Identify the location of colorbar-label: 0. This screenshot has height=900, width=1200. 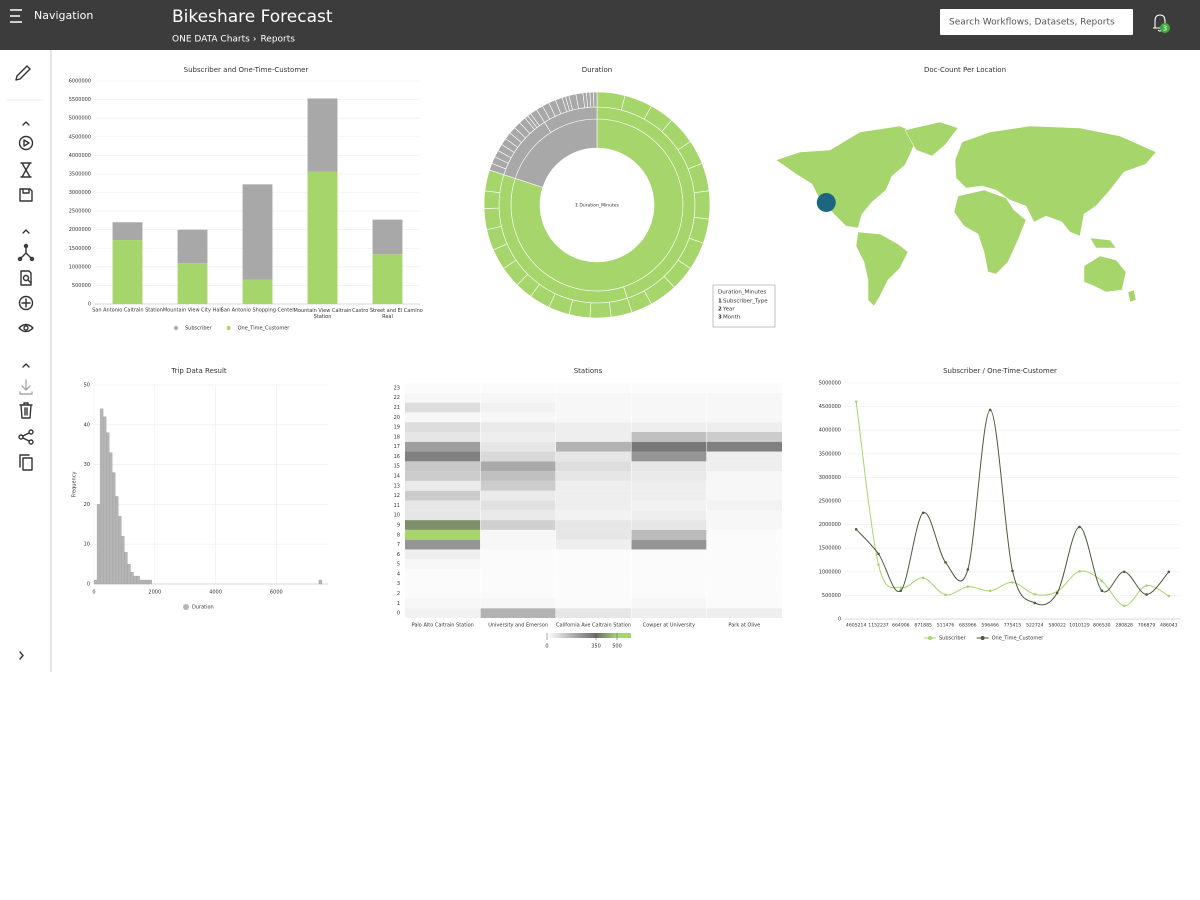
(546, 647).